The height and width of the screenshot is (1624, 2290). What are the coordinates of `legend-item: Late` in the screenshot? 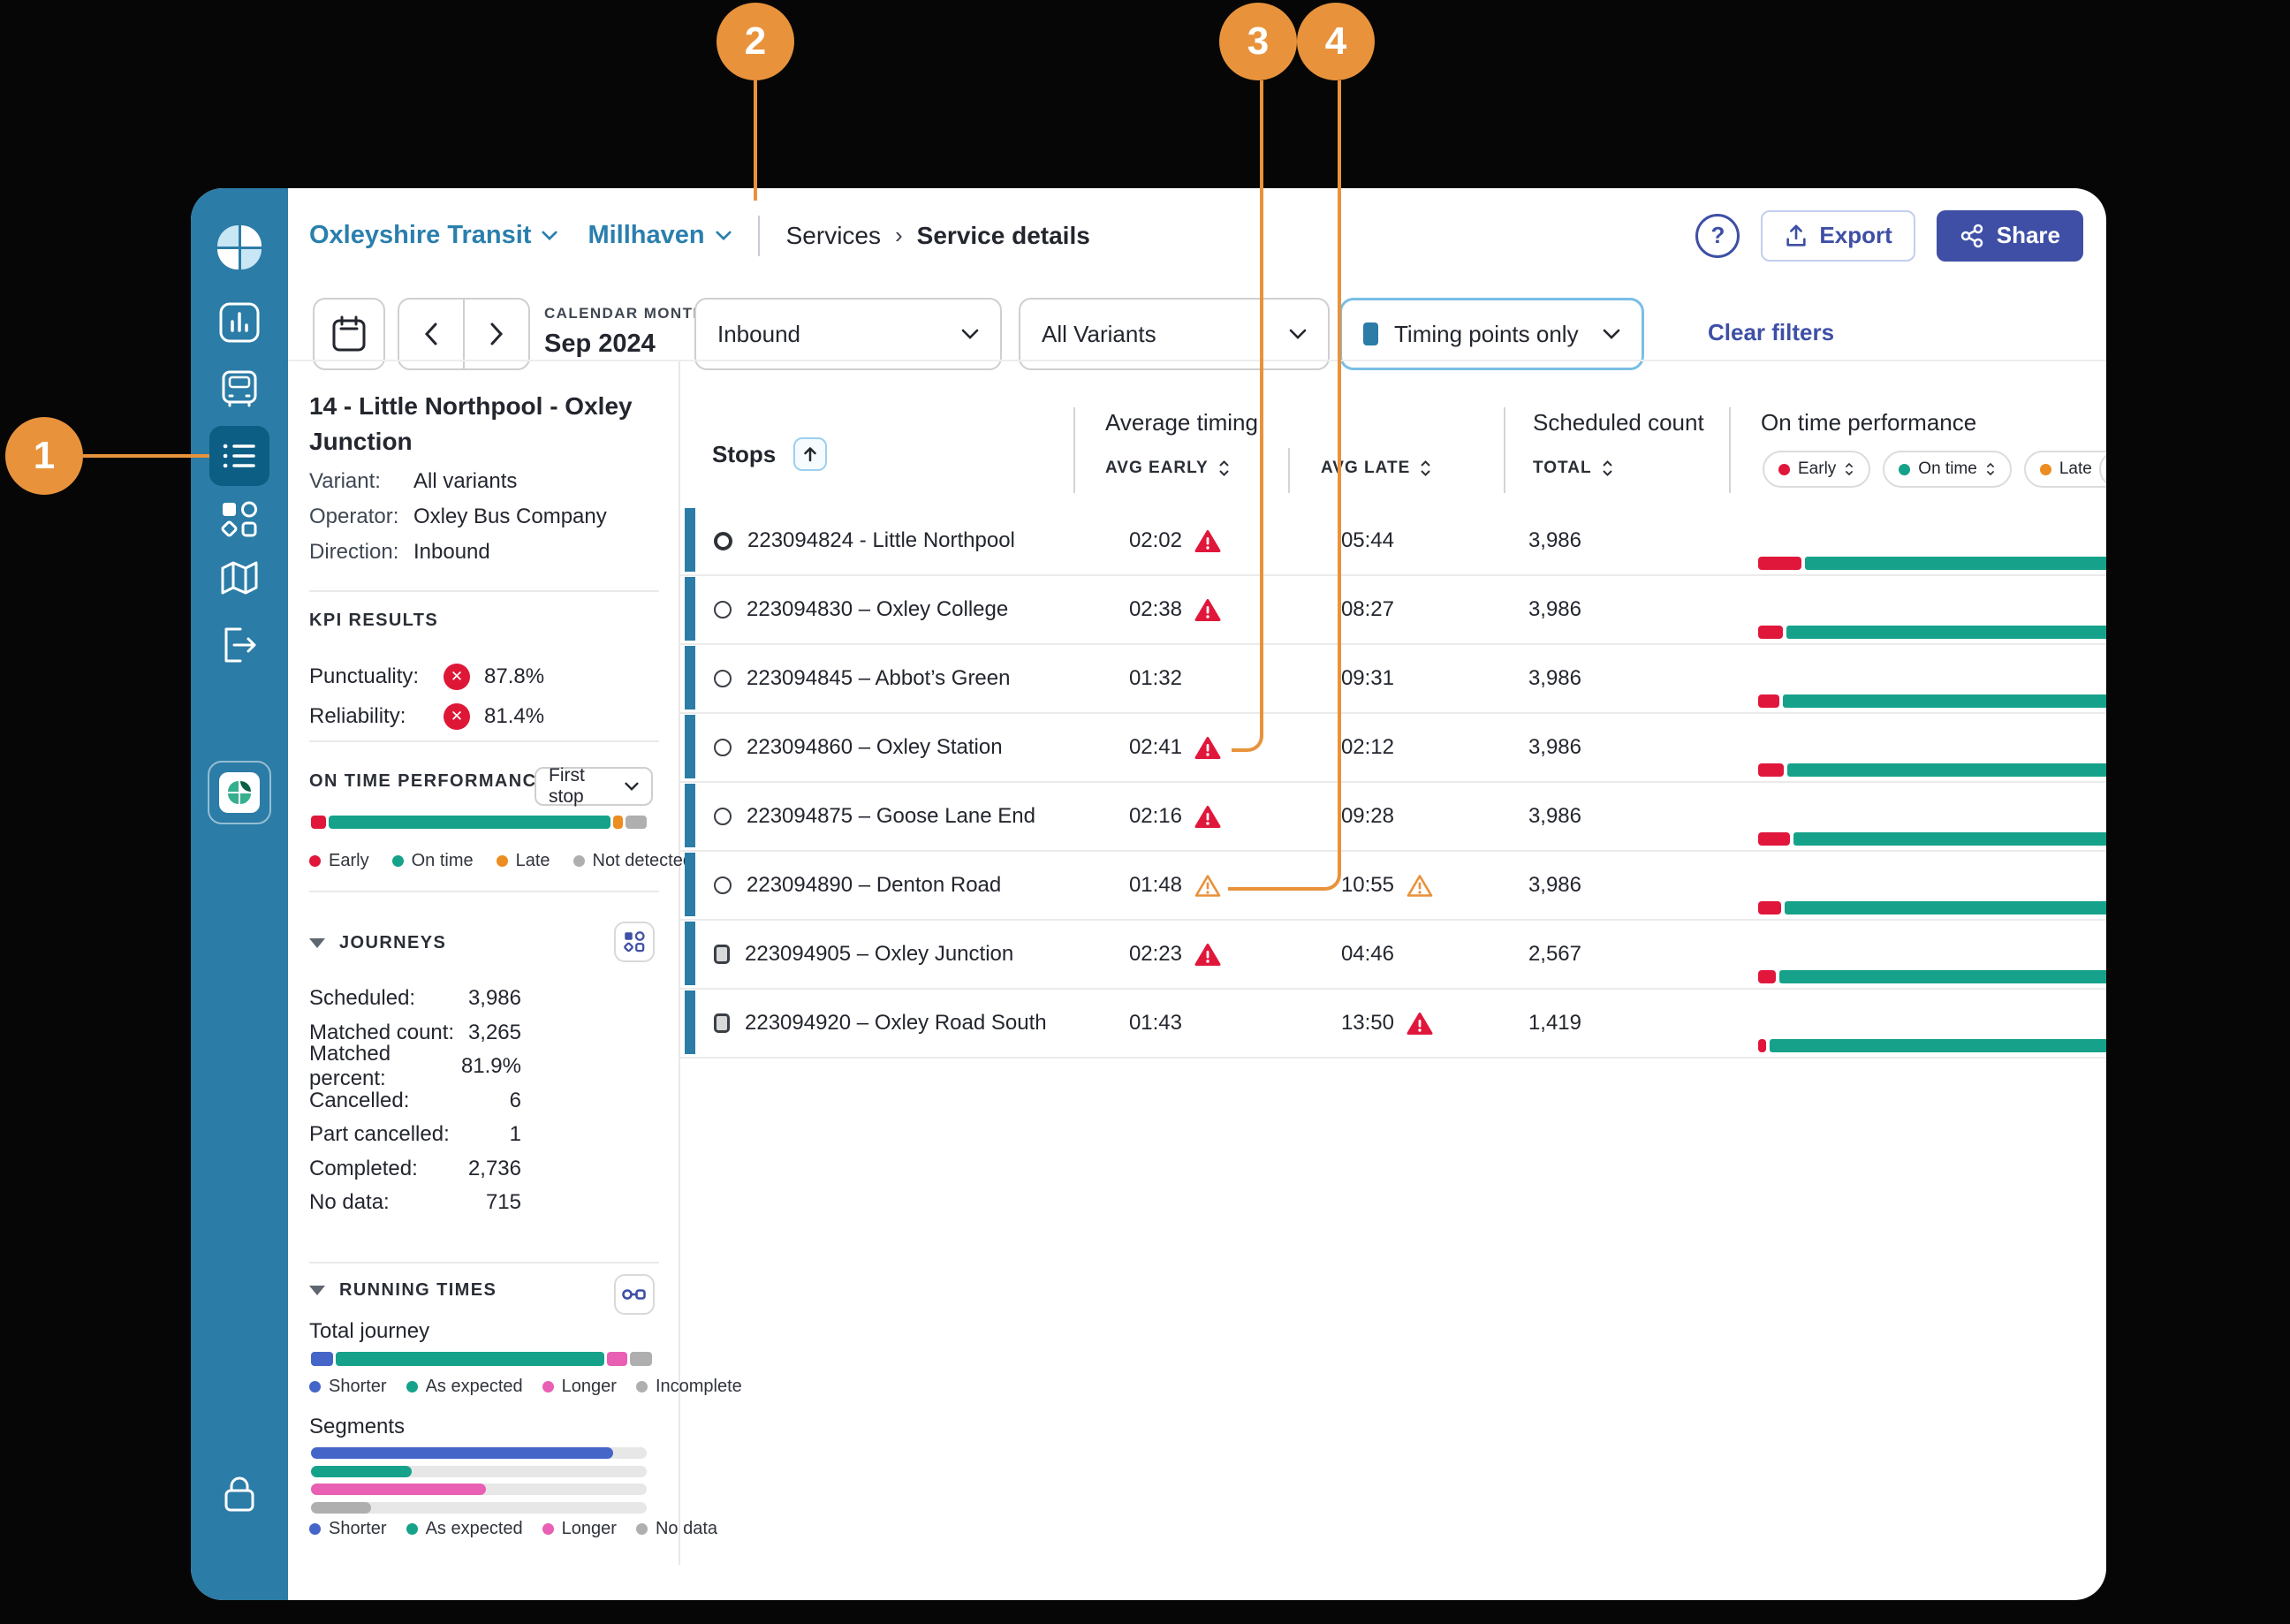 It's located at (523, 861).